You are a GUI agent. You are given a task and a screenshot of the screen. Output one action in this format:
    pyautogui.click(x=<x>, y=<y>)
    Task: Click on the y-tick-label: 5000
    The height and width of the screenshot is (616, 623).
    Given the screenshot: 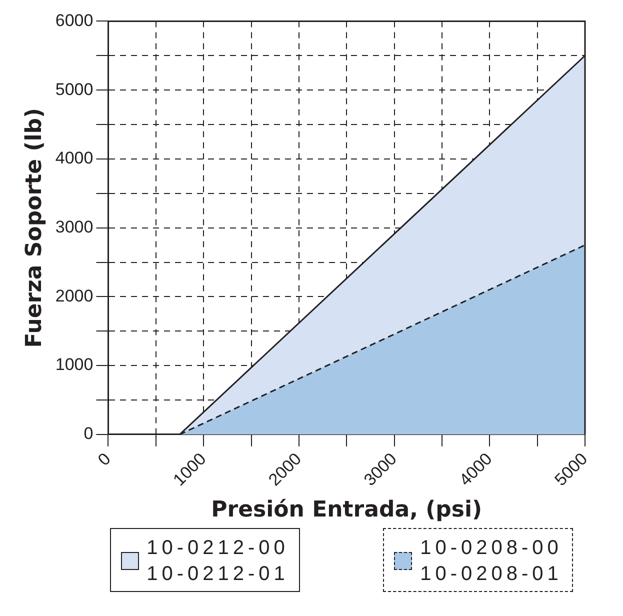 What is the action you would take?
    pyautogui.click(x=74, y=89)
    